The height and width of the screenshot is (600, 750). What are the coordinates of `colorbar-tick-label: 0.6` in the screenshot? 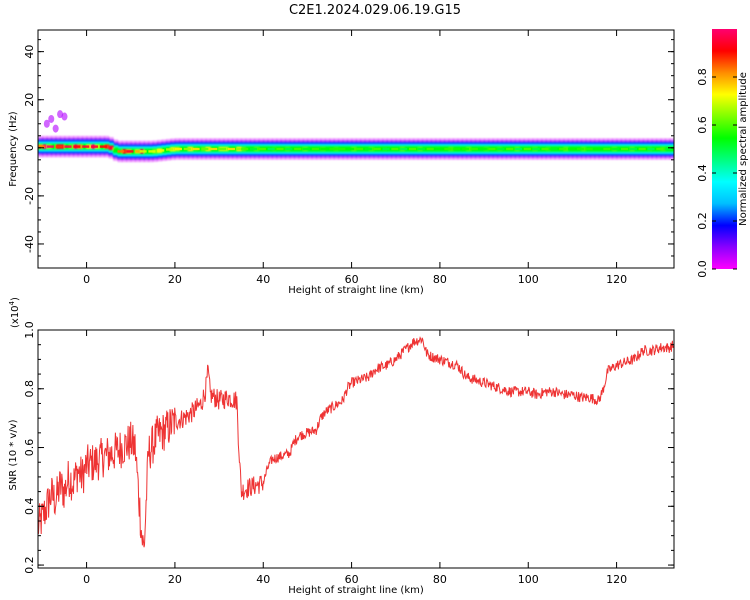 It's located at (702, 125).